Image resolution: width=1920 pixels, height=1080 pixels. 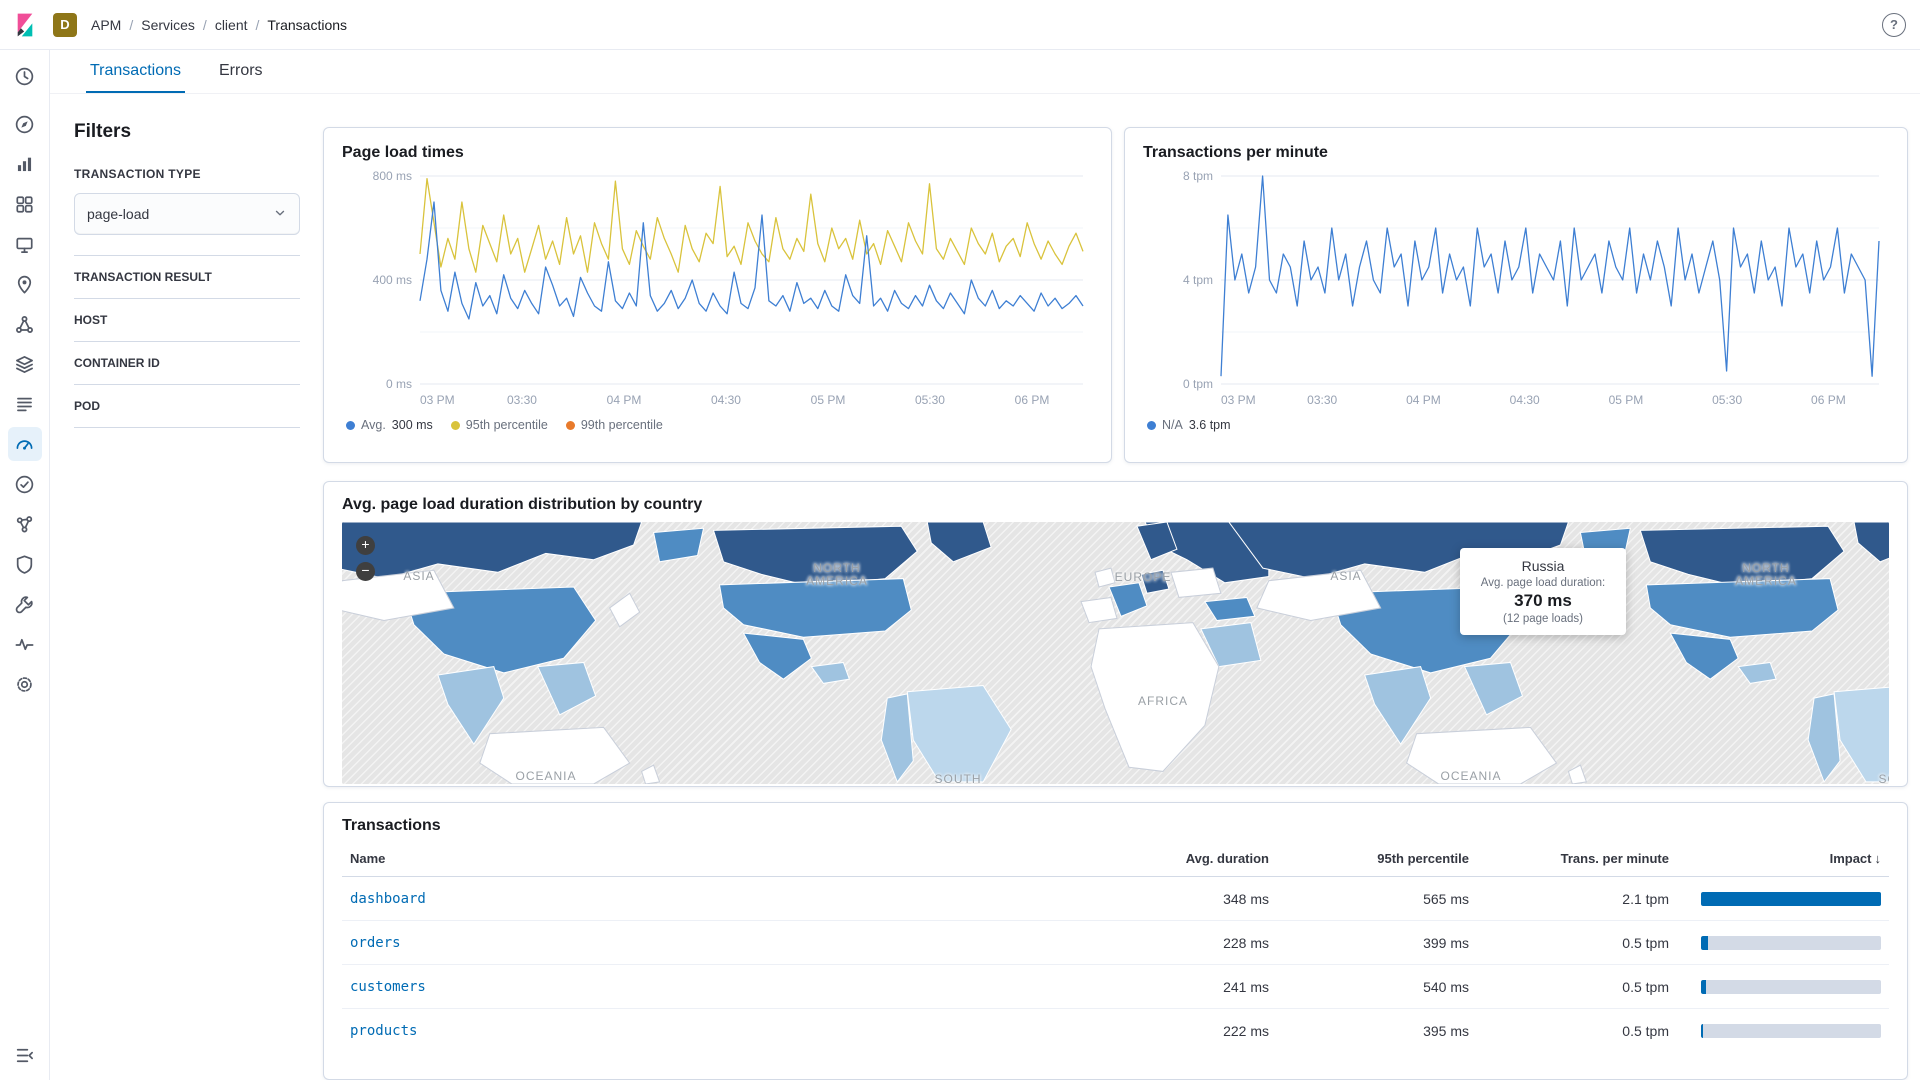 What do you see at coordinates (506, 425) in the screenshot?
I see `legend-label: 95th percentile` at bounding box center [506, 425].